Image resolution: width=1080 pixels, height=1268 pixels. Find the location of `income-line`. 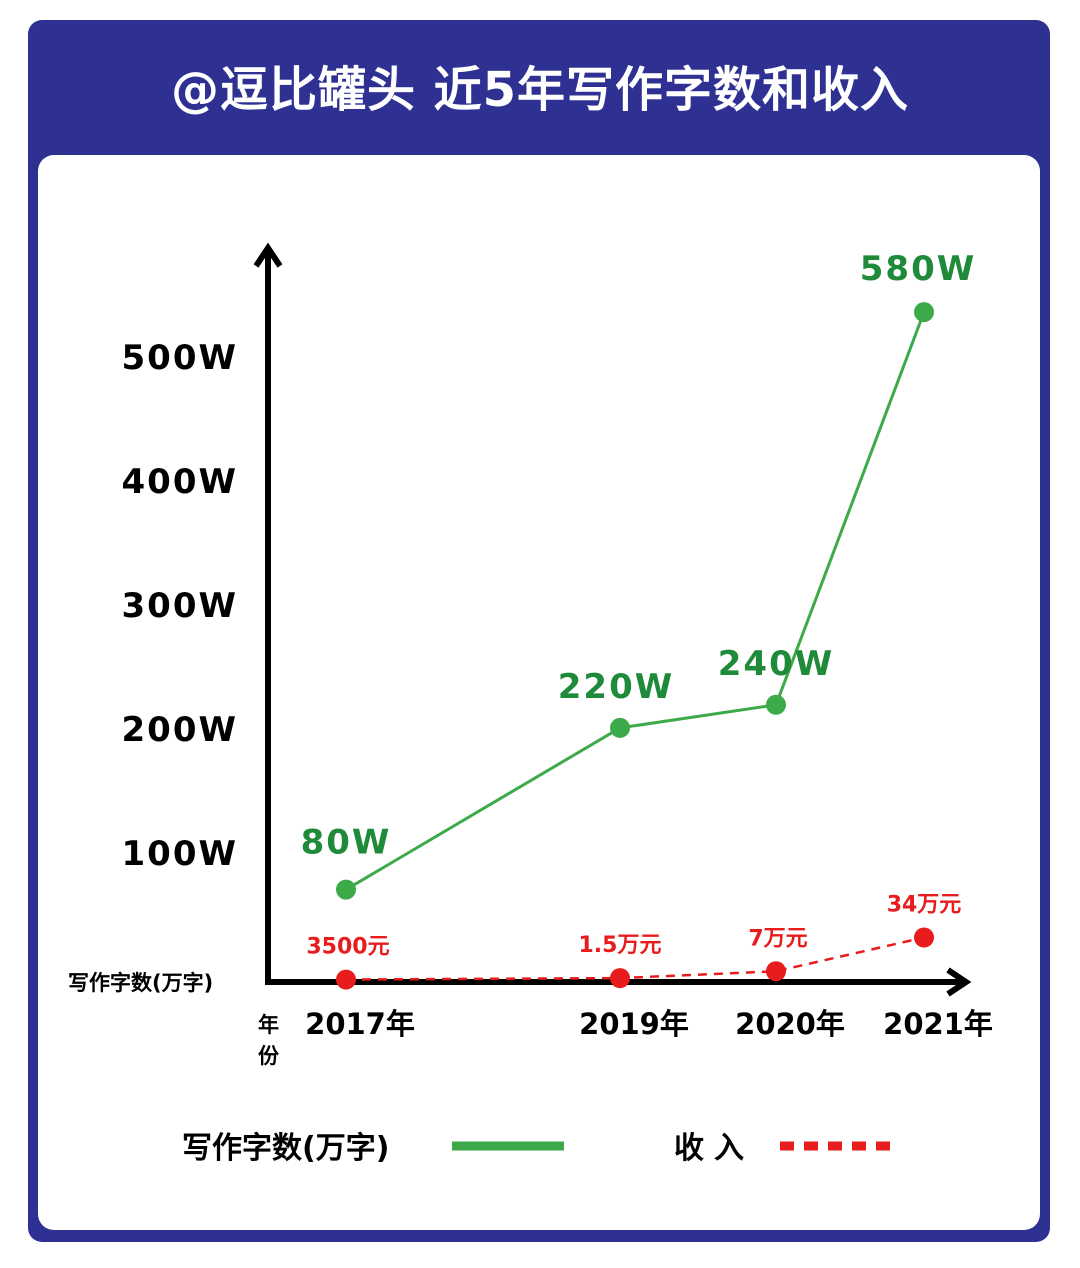

income-line is located at coordinates (635, 958).